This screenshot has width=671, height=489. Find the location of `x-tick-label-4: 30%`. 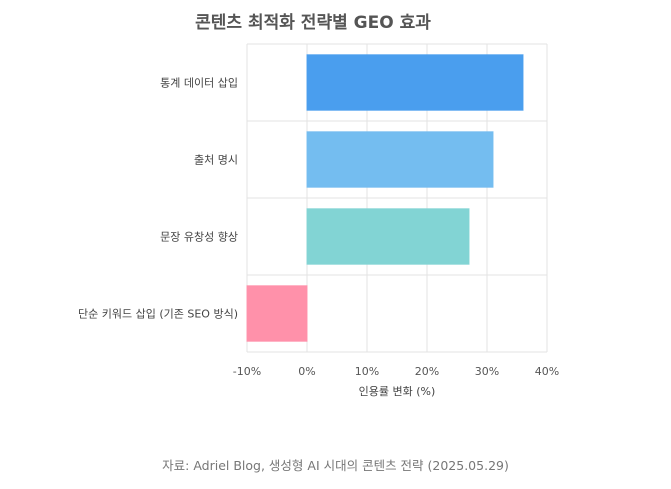

x-tick-label-4: 30% is located at coordinates (487, 371).